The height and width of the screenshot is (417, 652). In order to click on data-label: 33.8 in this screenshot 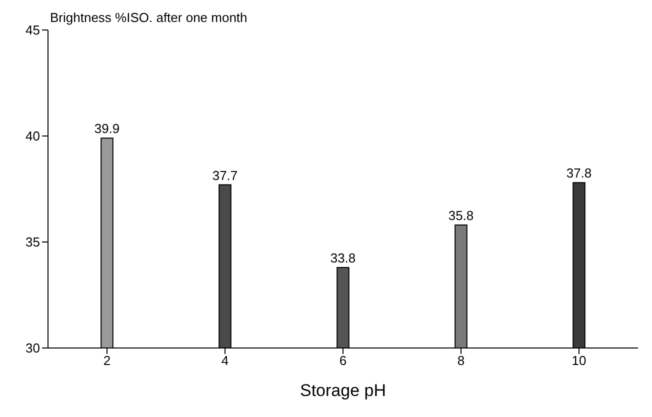, I will do `click(343, 258)`.